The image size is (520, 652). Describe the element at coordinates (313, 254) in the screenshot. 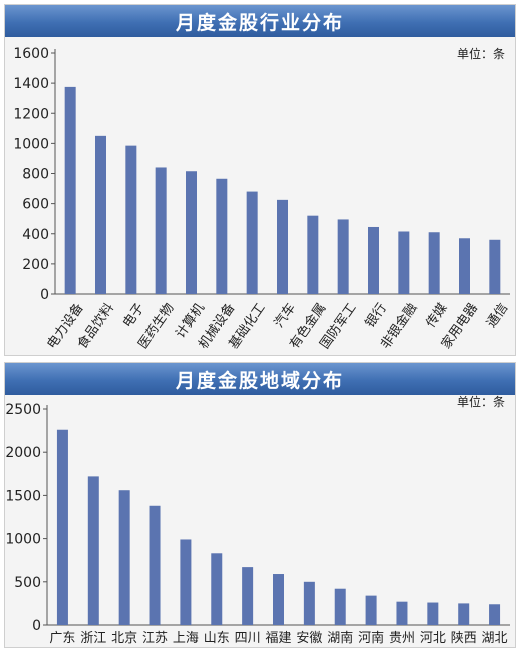

I see `bar-有色金属` at that location.